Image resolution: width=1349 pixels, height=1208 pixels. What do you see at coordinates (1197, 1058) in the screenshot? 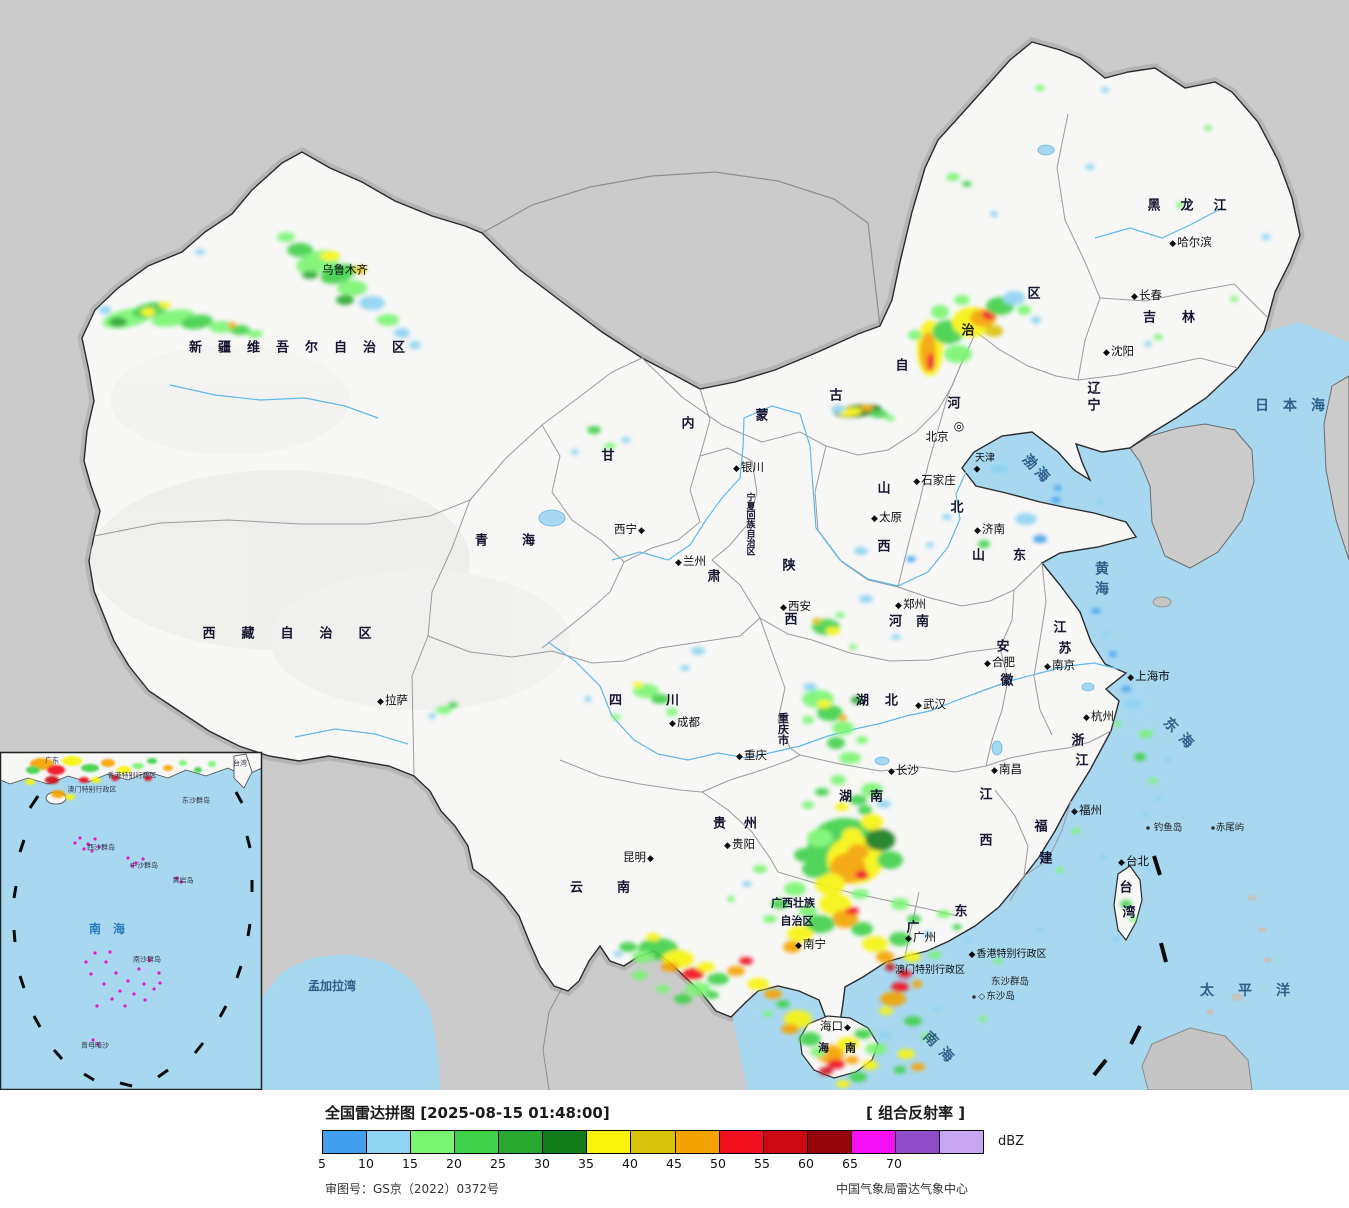
I see `luzon-island` at bounding box center [1197, 1058].